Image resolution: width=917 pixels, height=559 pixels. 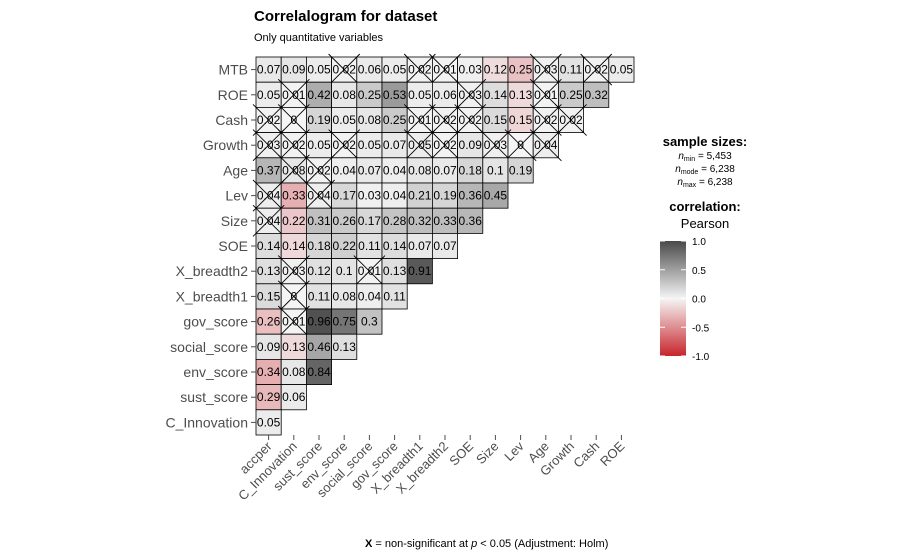 I want to click on row-label: Size, so click(x=234, y=221).